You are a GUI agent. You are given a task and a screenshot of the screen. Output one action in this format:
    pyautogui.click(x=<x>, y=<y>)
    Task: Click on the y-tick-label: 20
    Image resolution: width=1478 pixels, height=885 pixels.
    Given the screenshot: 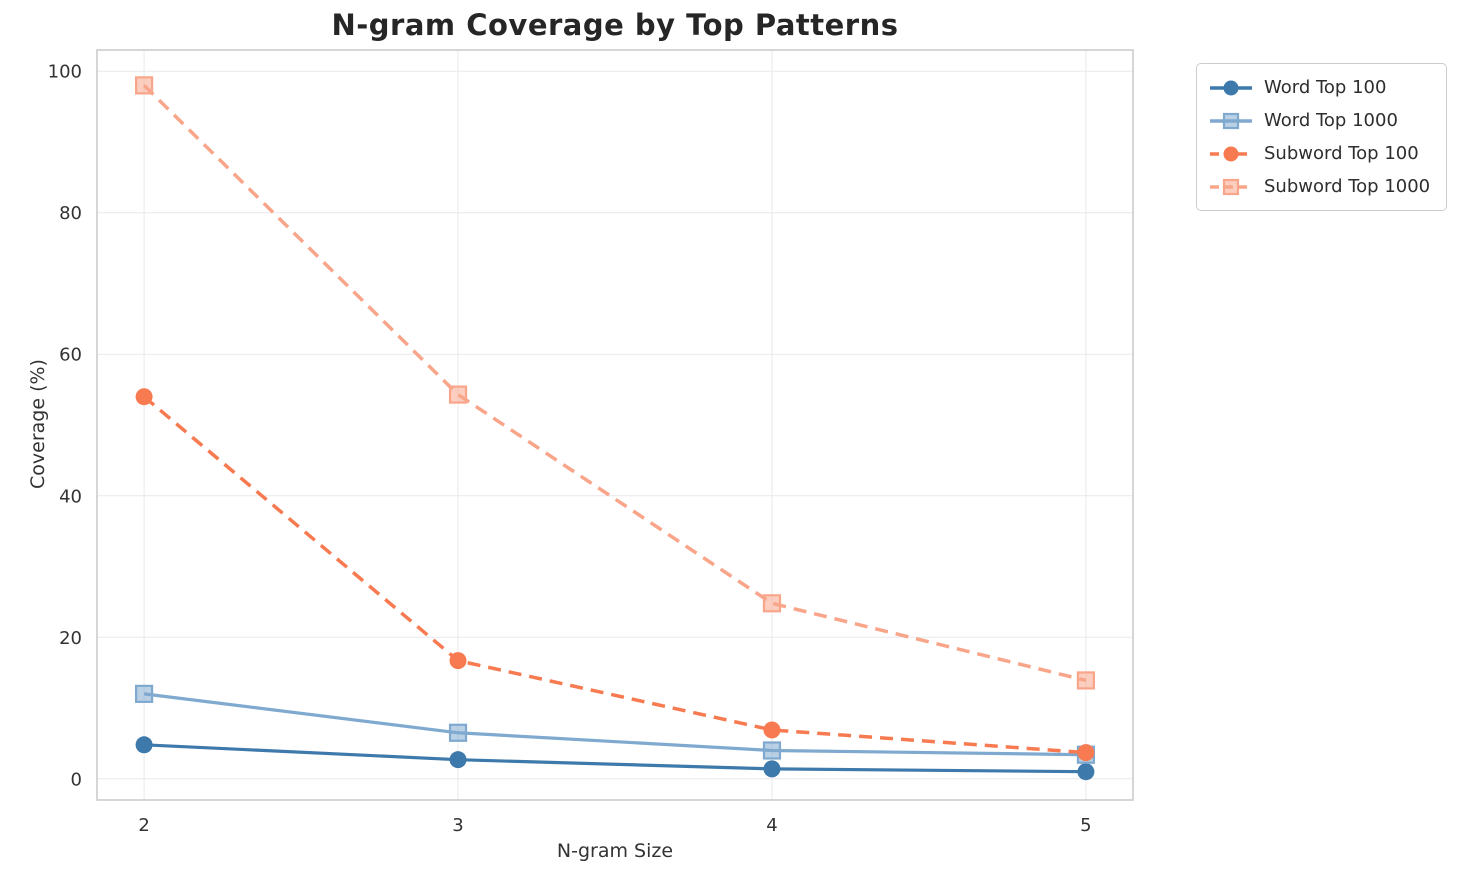 What is the action you would take?
    pyautogui.click(x=70, y=638)
    